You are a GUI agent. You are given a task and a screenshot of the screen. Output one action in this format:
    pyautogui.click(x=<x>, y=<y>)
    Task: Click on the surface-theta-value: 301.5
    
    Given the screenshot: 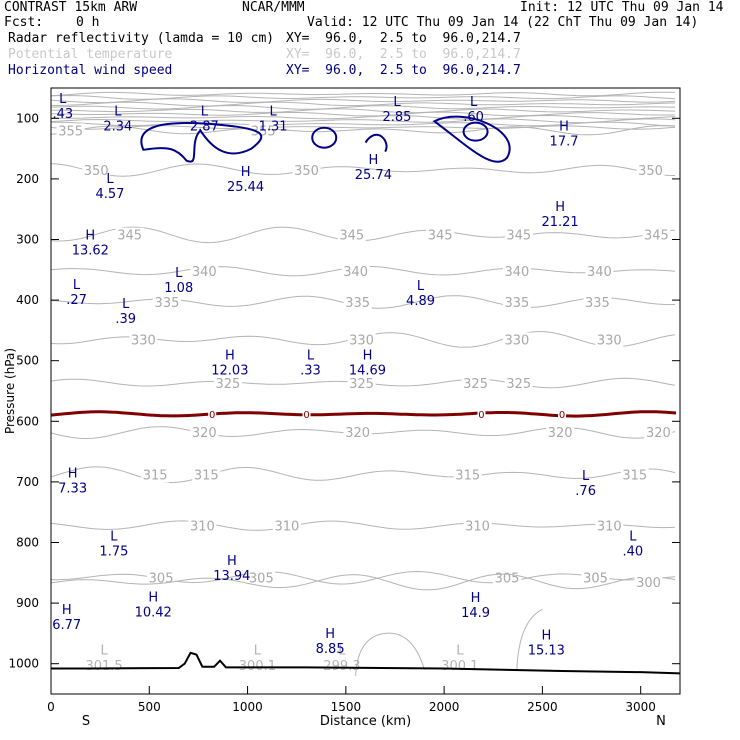 What is the action you would take?
    pyautogui.click(x=103, y=666)
    